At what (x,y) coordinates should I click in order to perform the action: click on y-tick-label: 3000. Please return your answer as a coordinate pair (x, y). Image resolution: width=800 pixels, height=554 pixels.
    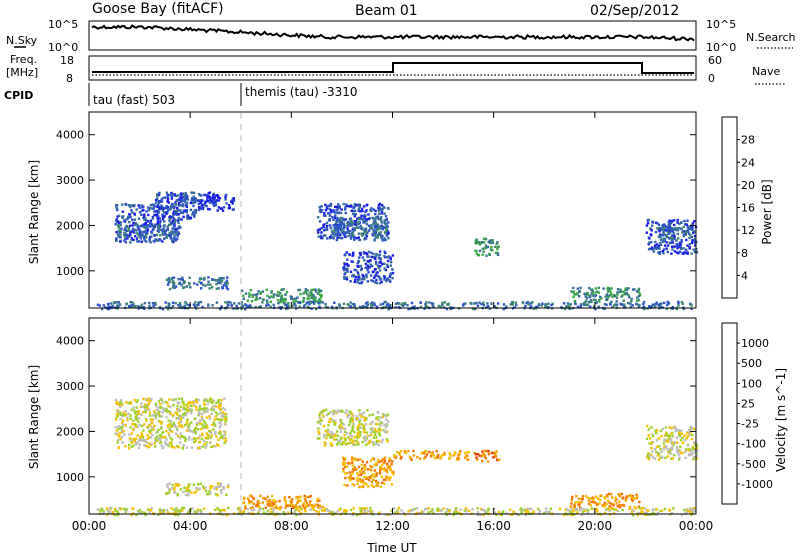
    Looking at the image, I should click on (70, 180).